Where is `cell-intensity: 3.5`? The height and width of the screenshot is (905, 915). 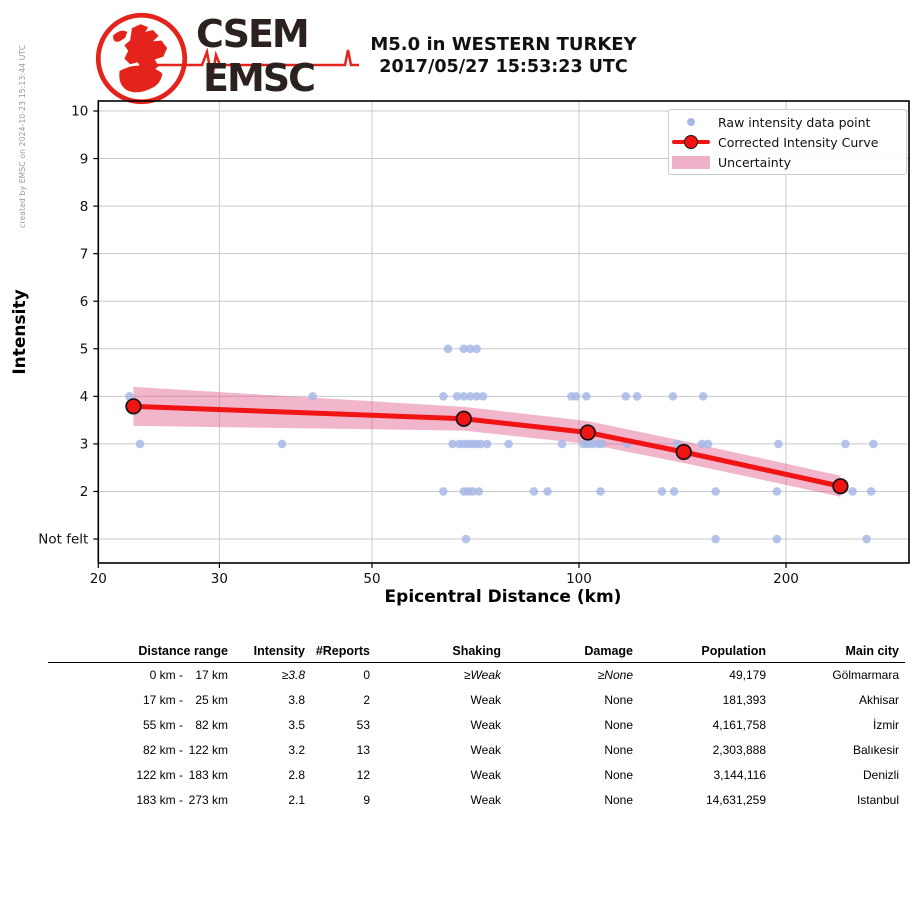
cell-intensity: 3.5 is located at coordinates (296, 725).